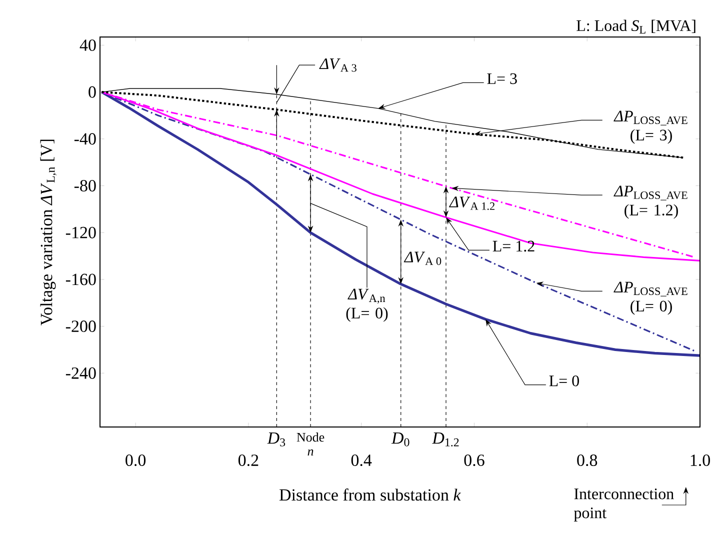  What do you see at coordinates (136, 460) in the screenshot?
I see `x-tick-label: 0.0` at bounding box center [136, 460].